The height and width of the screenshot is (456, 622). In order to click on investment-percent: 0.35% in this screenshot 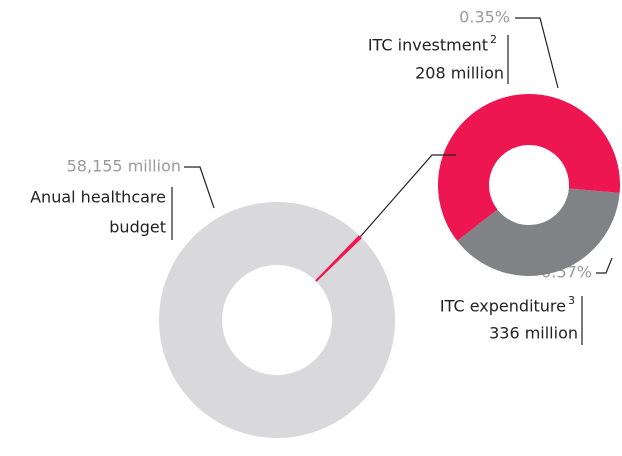, I will do `click(484, 17)`.